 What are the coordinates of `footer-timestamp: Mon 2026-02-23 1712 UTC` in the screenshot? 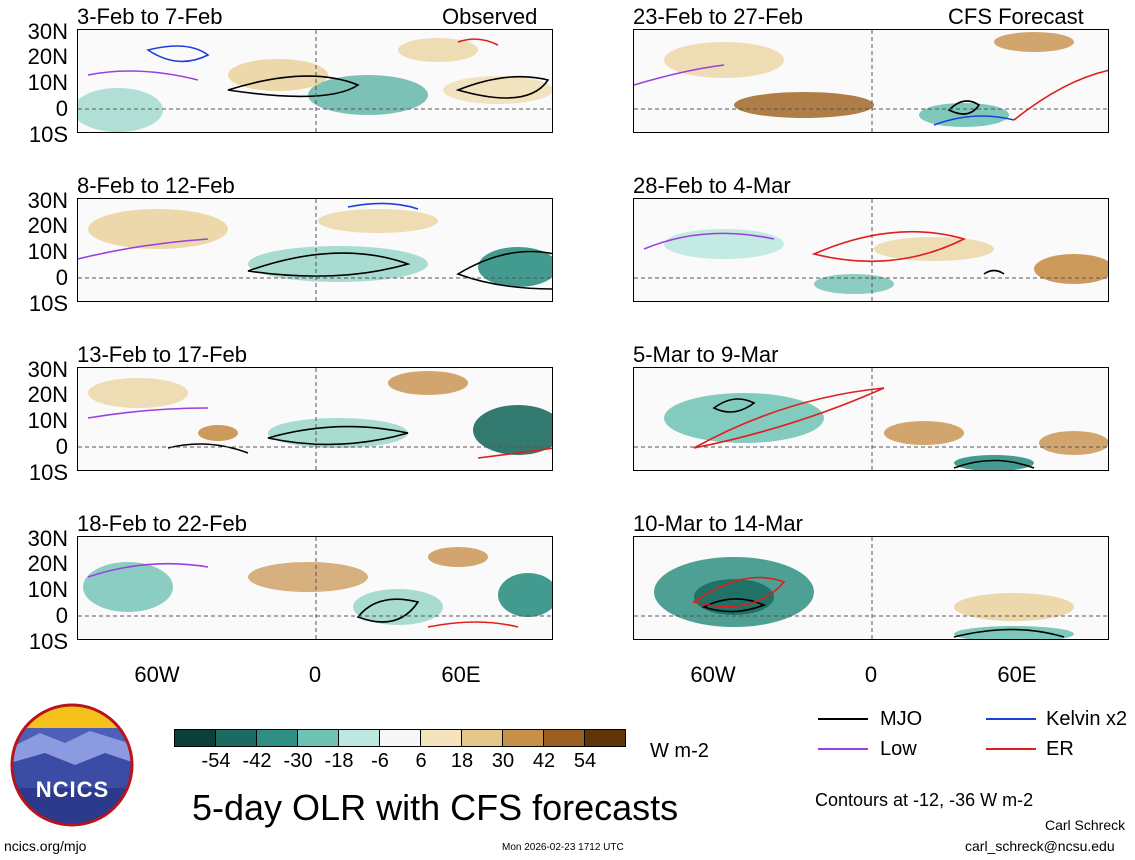 It's located at (563, 847).